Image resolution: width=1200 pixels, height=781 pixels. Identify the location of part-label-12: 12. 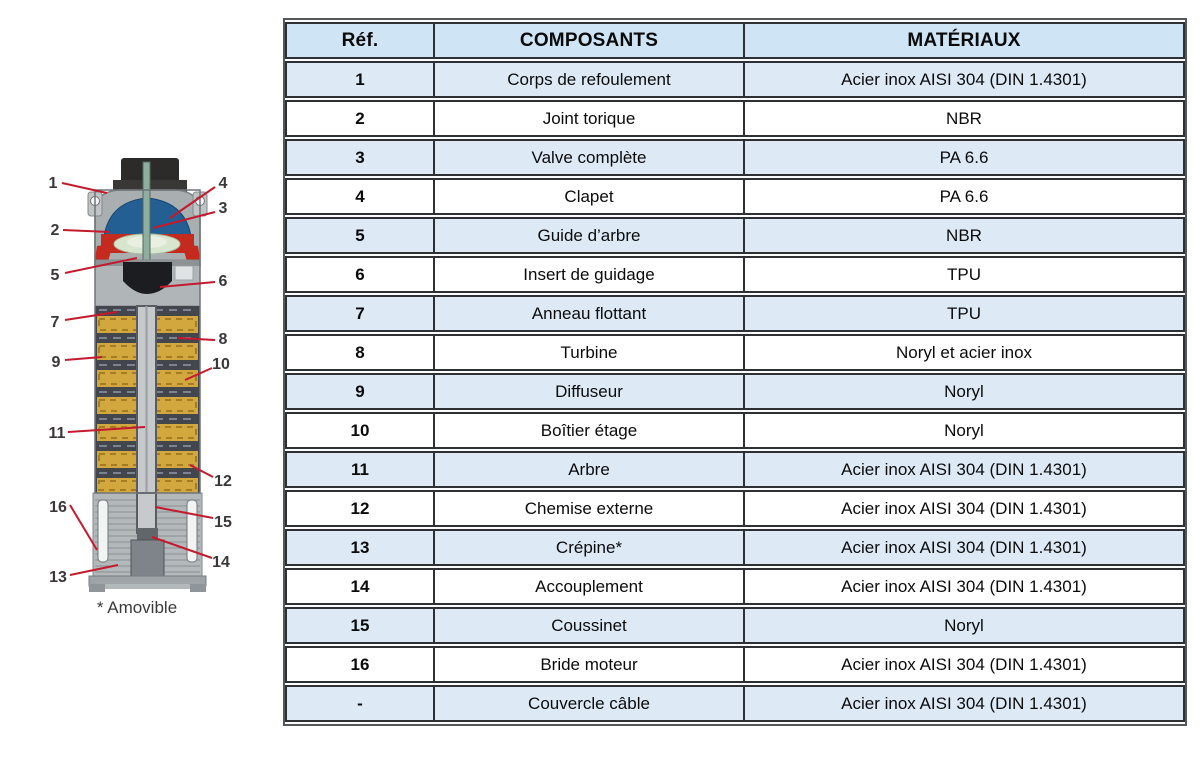
(223, 481).